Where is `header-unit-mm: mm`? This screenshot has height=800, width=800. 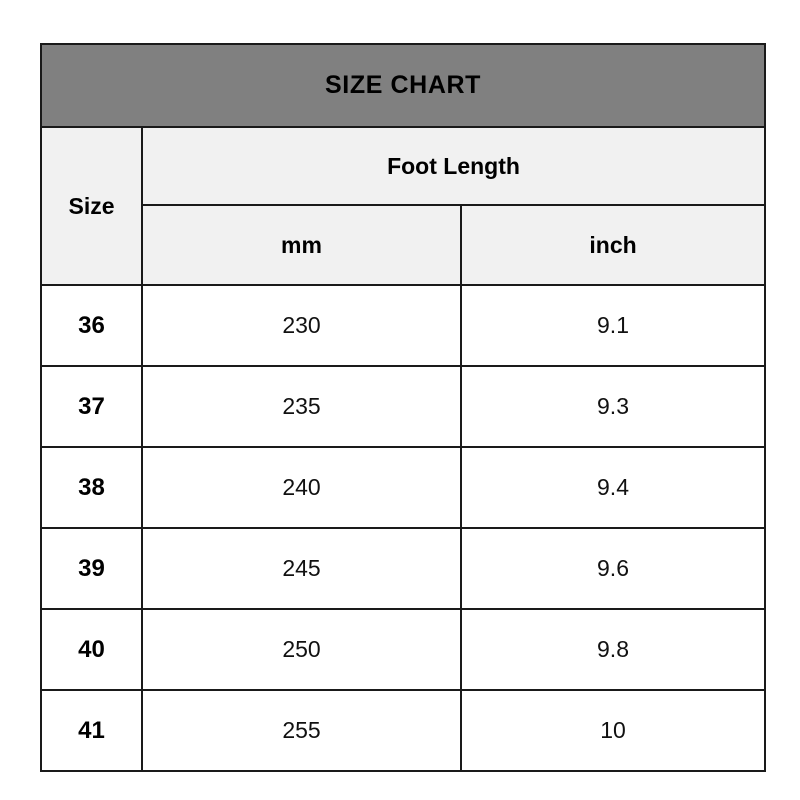
header-unit-mm: mm is located at coordinates (301, 245).